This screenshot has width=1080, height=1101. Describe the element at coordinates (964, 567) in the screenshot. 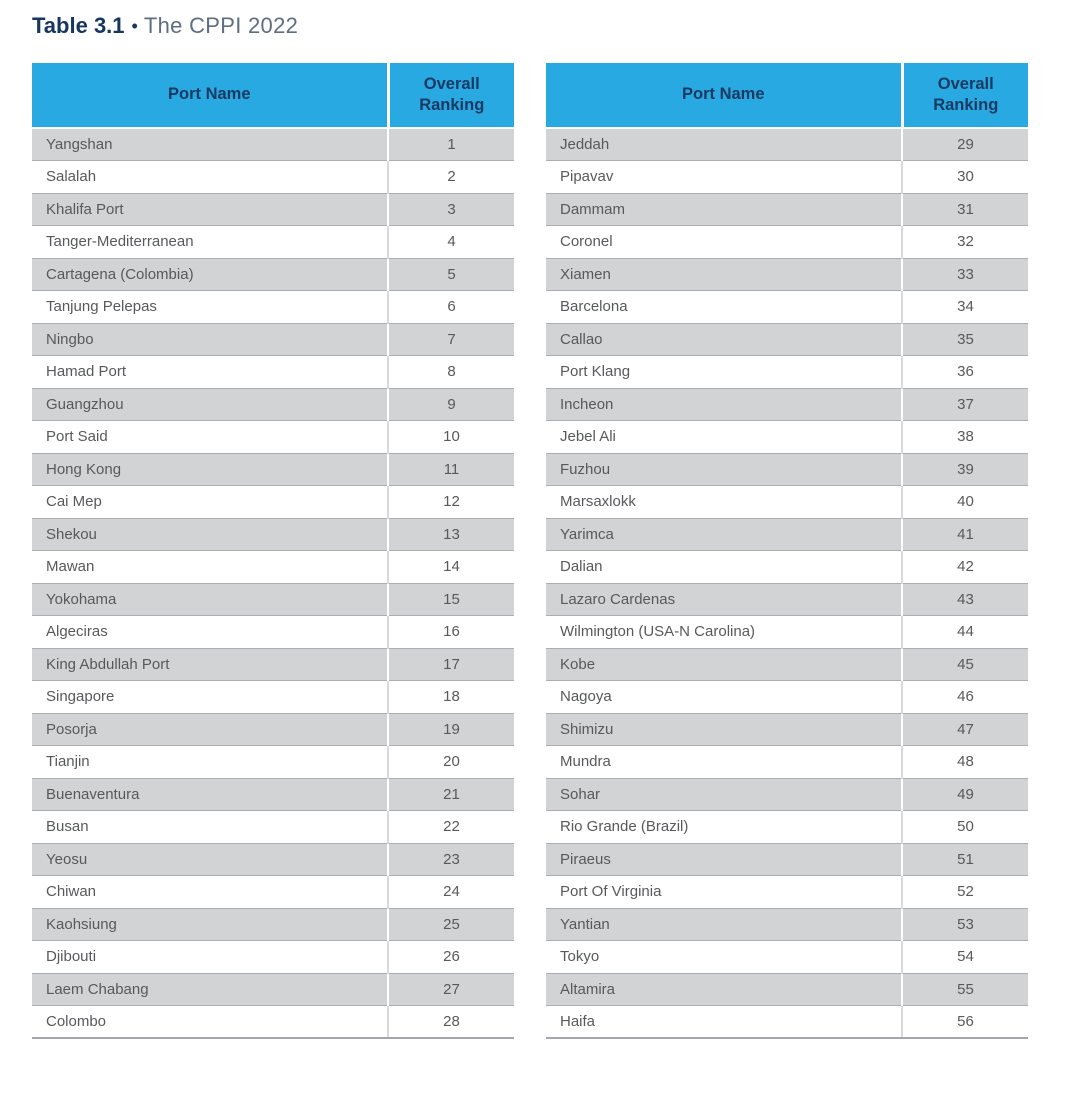

I see `overall-ranking-cell: 42` at that location.